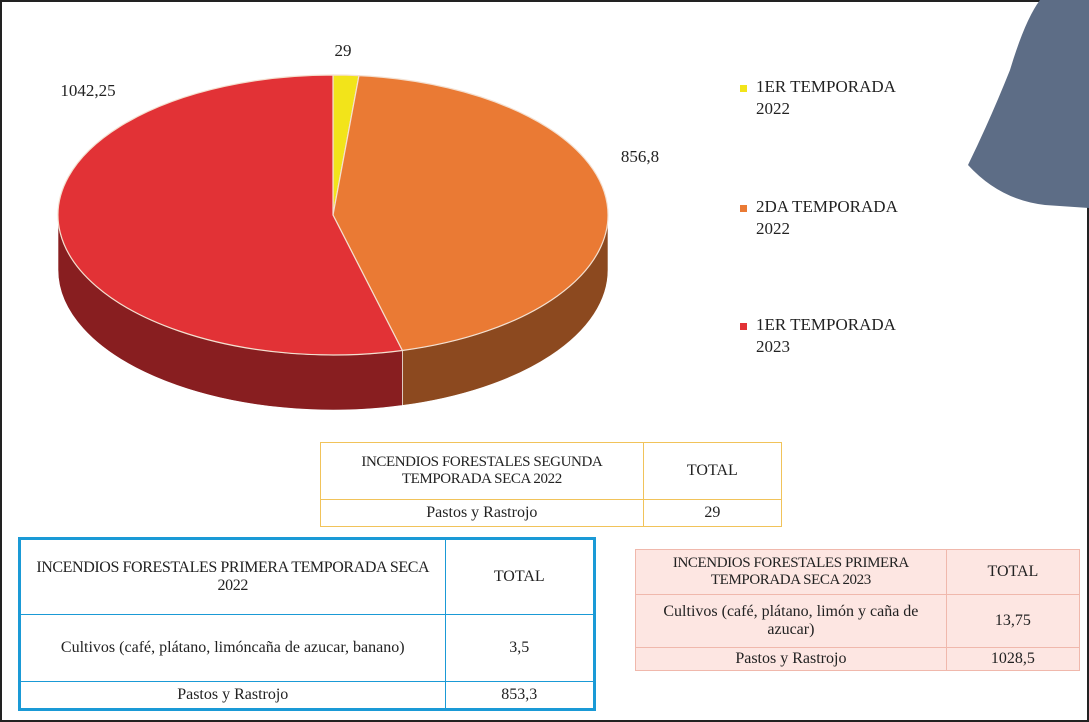 This screenshot has height=722, width=1089. What do you see at coordinates (826, 97) in the screenshot?
I see `legend-label: 1ER TEMPORADA 2022` at bounding box center [826, 97].